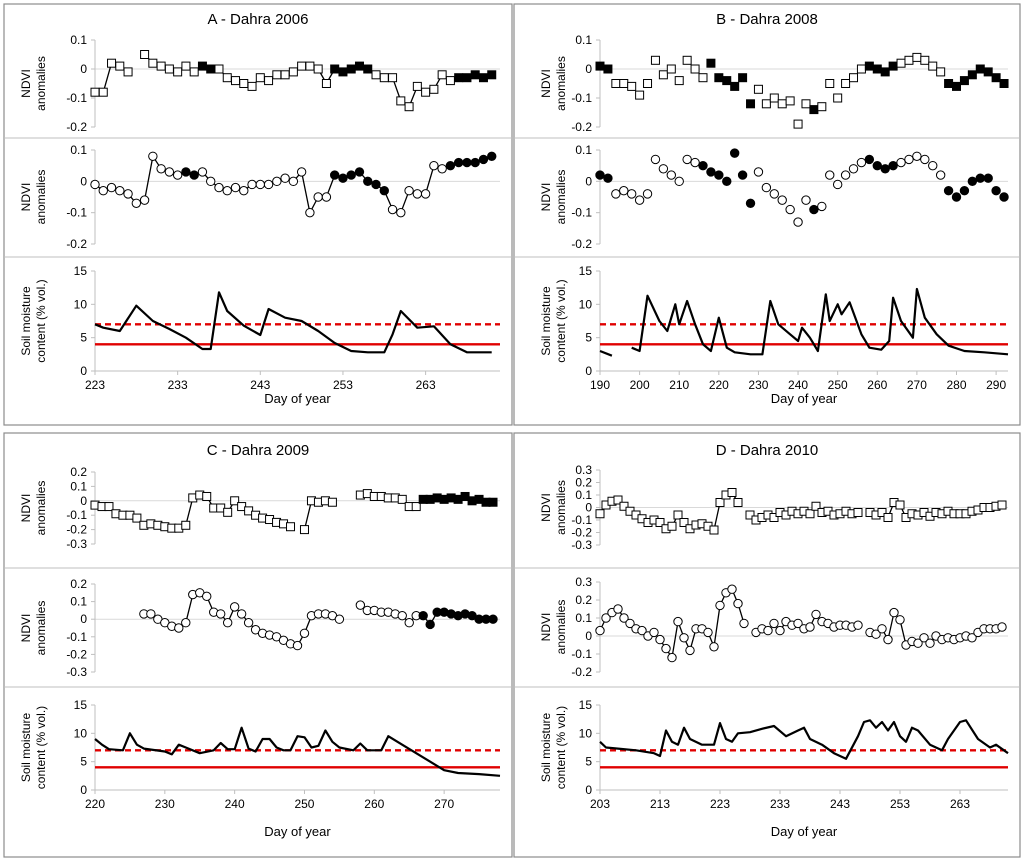 This screenshot has width=1024, height=861. Describe the element at coordinates (583, 495) in the screenshot. I see `y-tick-label: 0.1` at that location.